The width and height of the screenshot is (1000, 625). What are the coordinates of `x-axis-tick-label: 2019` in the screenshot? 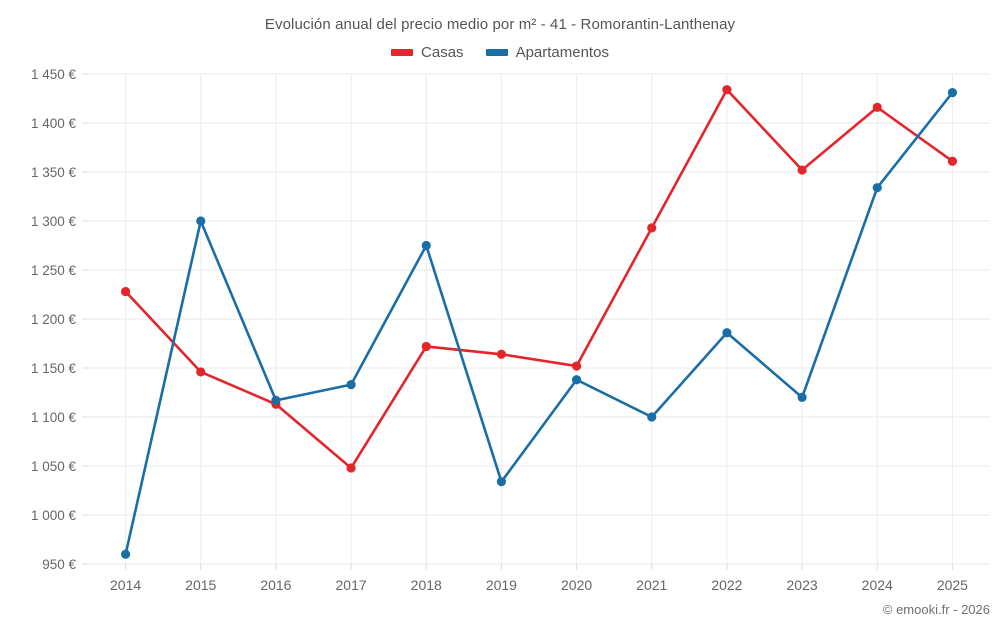 It's located at (501, 585).